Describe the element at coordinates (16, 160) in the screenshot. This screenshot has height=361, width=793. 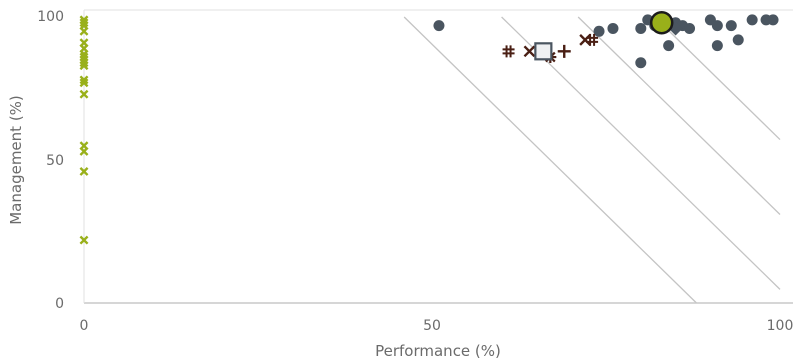
I see `y-axis-title: Management (%)` at that location.